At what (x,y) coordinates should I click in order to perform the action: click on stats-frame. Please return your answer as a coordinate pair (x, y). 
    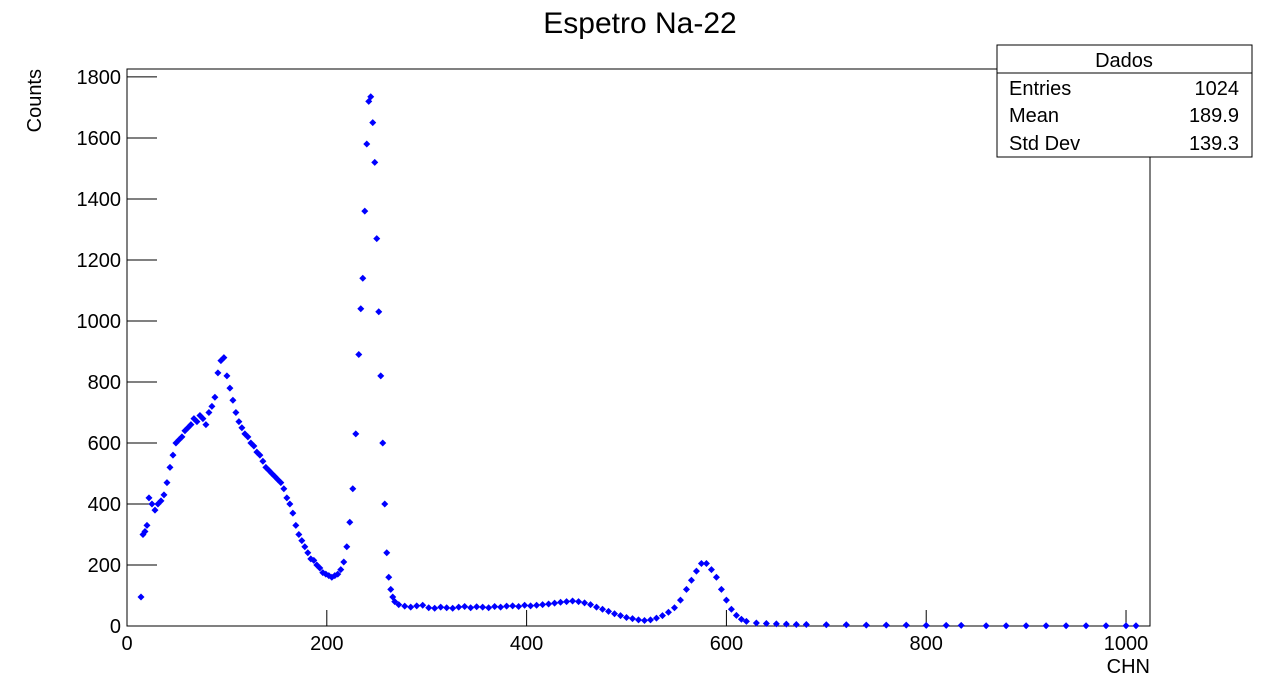
    Looking at the image, I should click on (1124, 101).